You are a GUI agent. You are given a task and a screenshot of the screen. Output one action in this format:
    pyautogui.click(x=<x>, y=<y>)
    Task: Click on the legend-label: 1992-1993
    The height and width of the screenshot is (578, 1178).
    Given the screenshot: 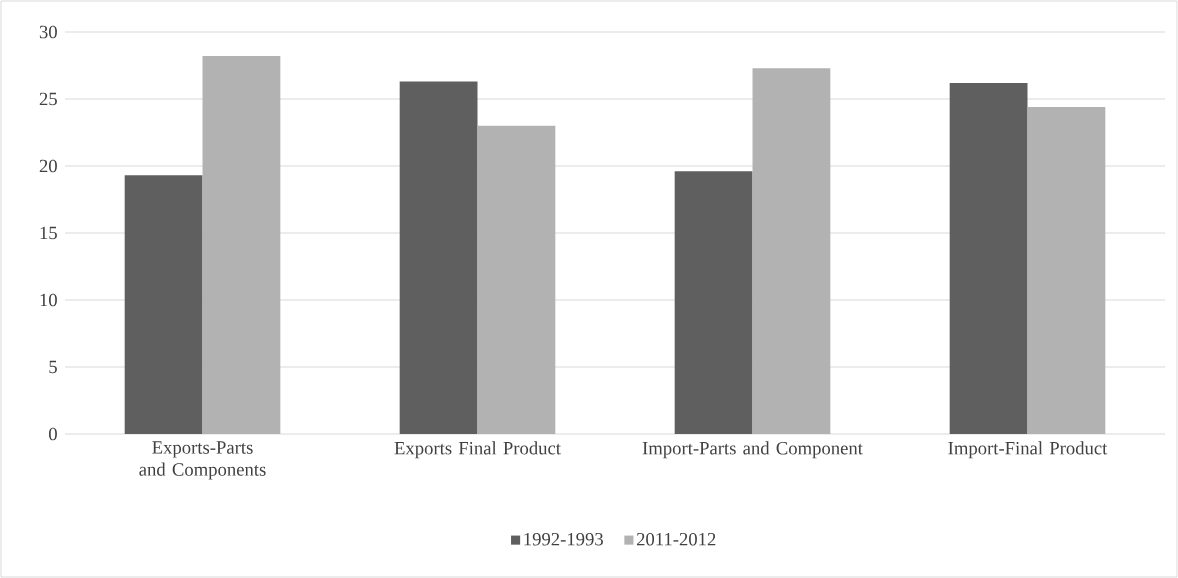 What is the action you would take?
    pyautogui.click(x=563, y=539)
    